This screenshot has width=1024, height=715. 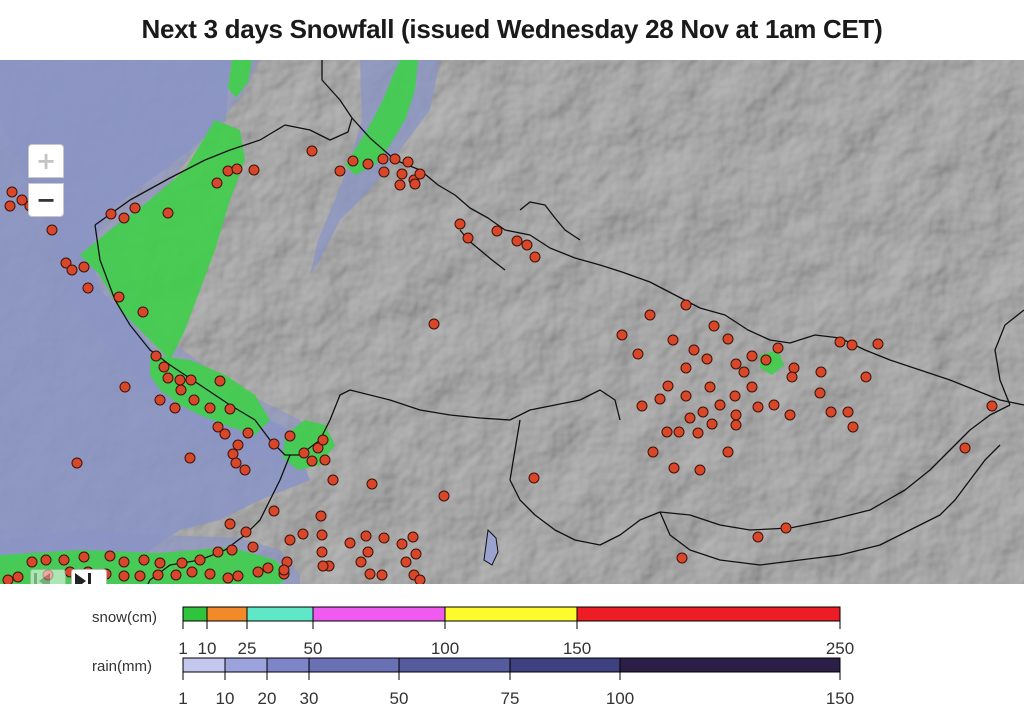 What do you see at coordinates (46, 161) in the screenshot?
I see `zoom-in-button: +` at bounding box center [46, 161].